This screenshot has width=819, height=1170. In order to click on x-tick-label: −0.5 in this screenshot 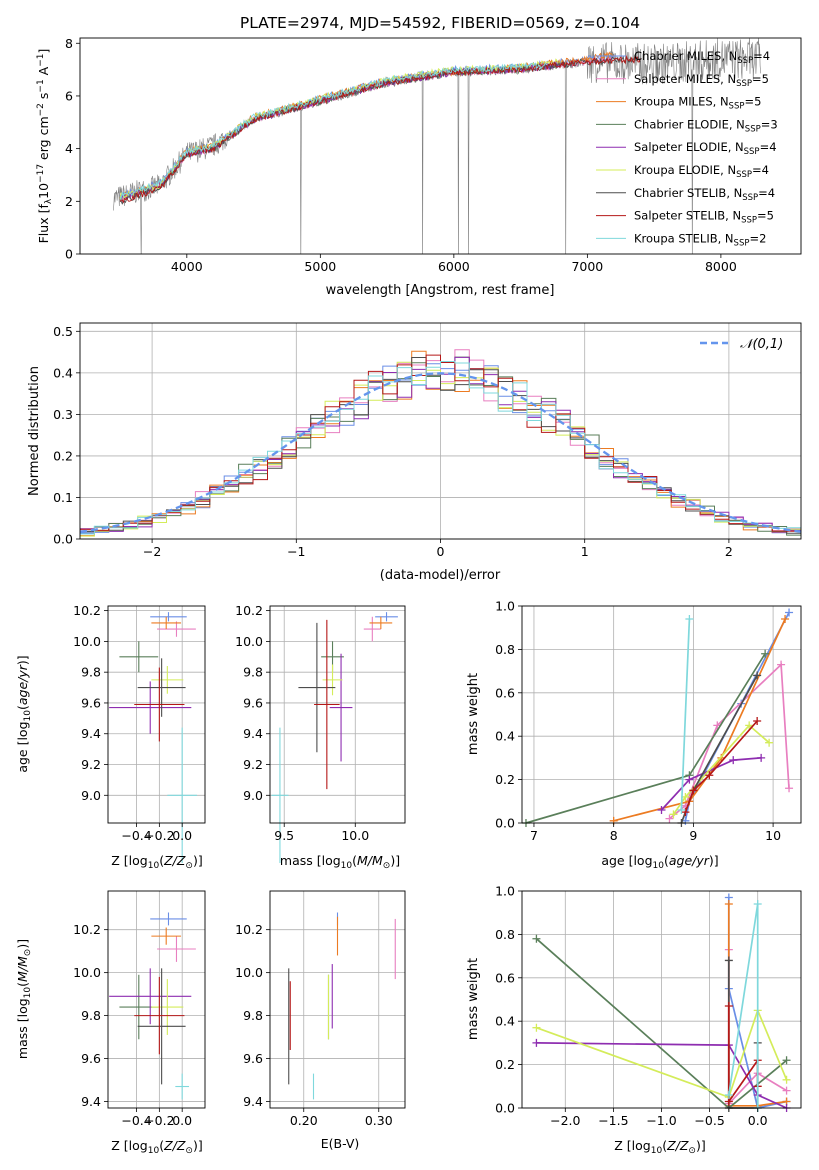, I will do `click(709, 1120)`.